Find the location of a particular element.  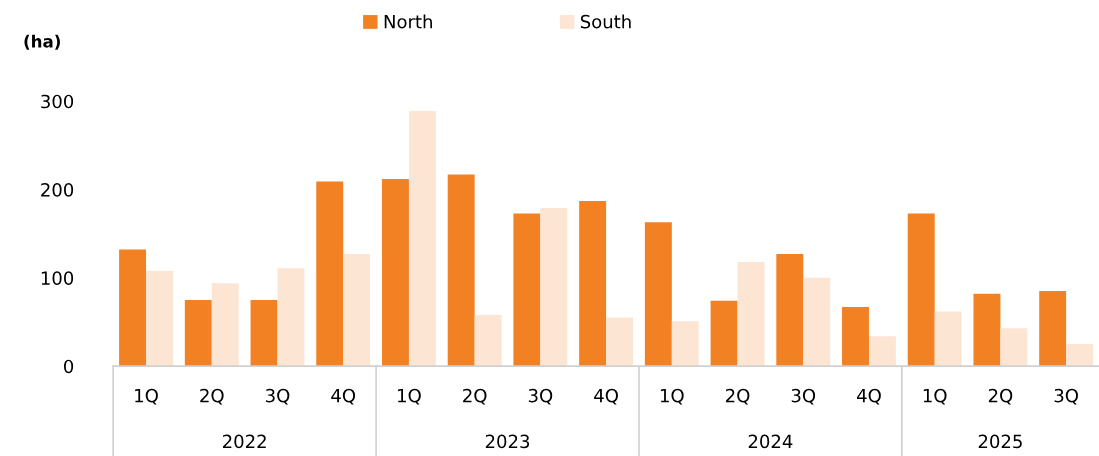

text: 2025 is located at coordinates (1000, 441).